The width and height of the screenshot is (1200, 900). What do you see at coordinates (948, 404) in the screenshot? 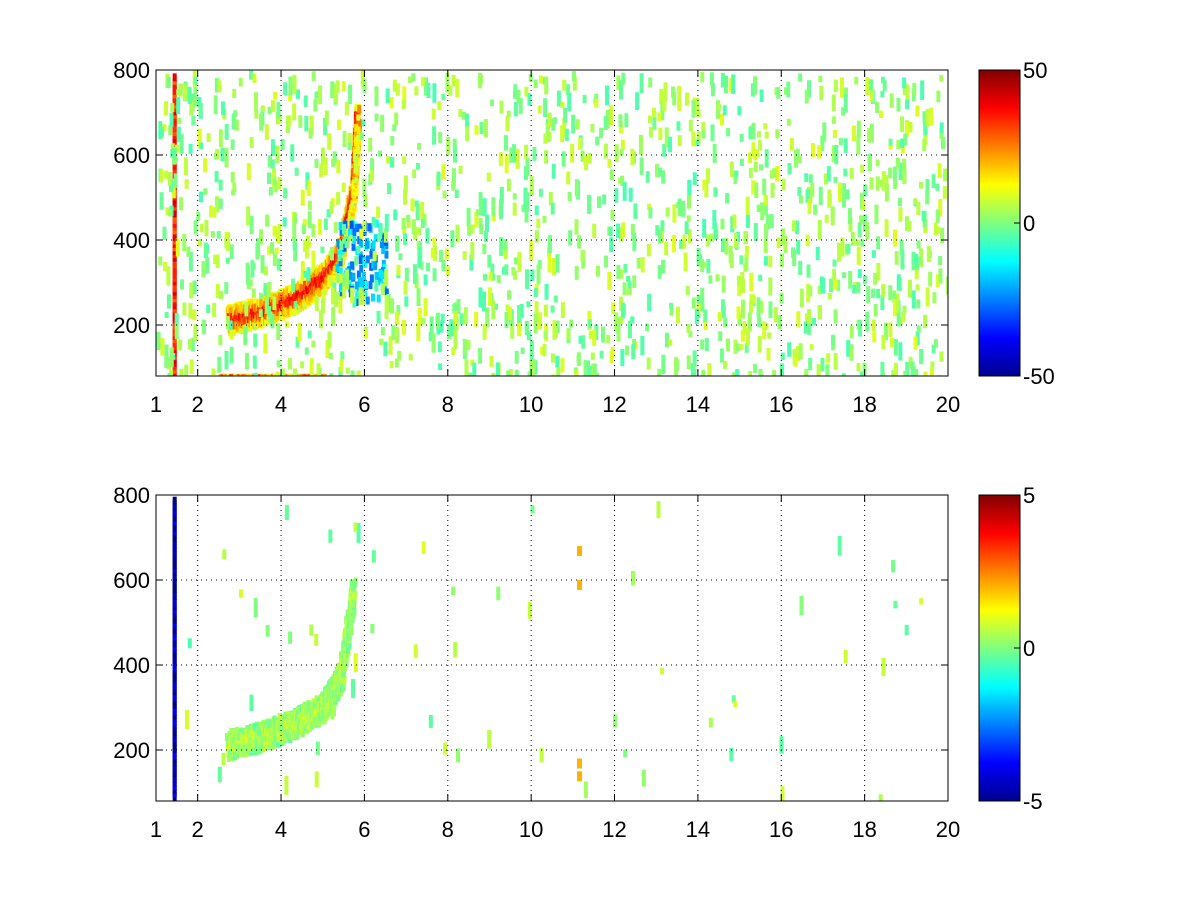
I see `x-tick-label: 20` at bounding box center [948, 404].